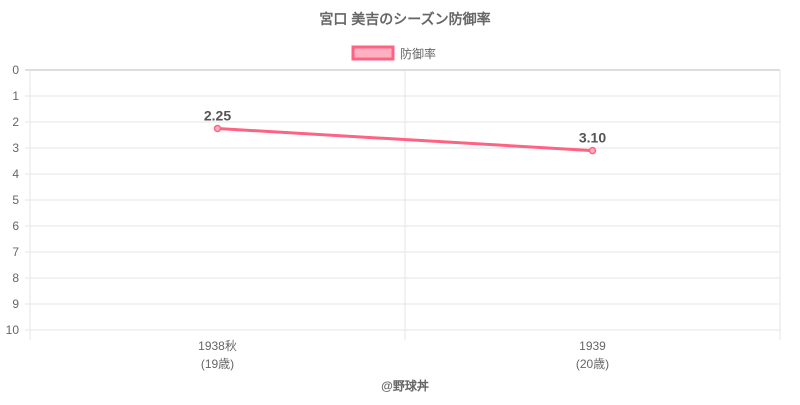  I want to click on data-label: 2.25, so click(217, 116).